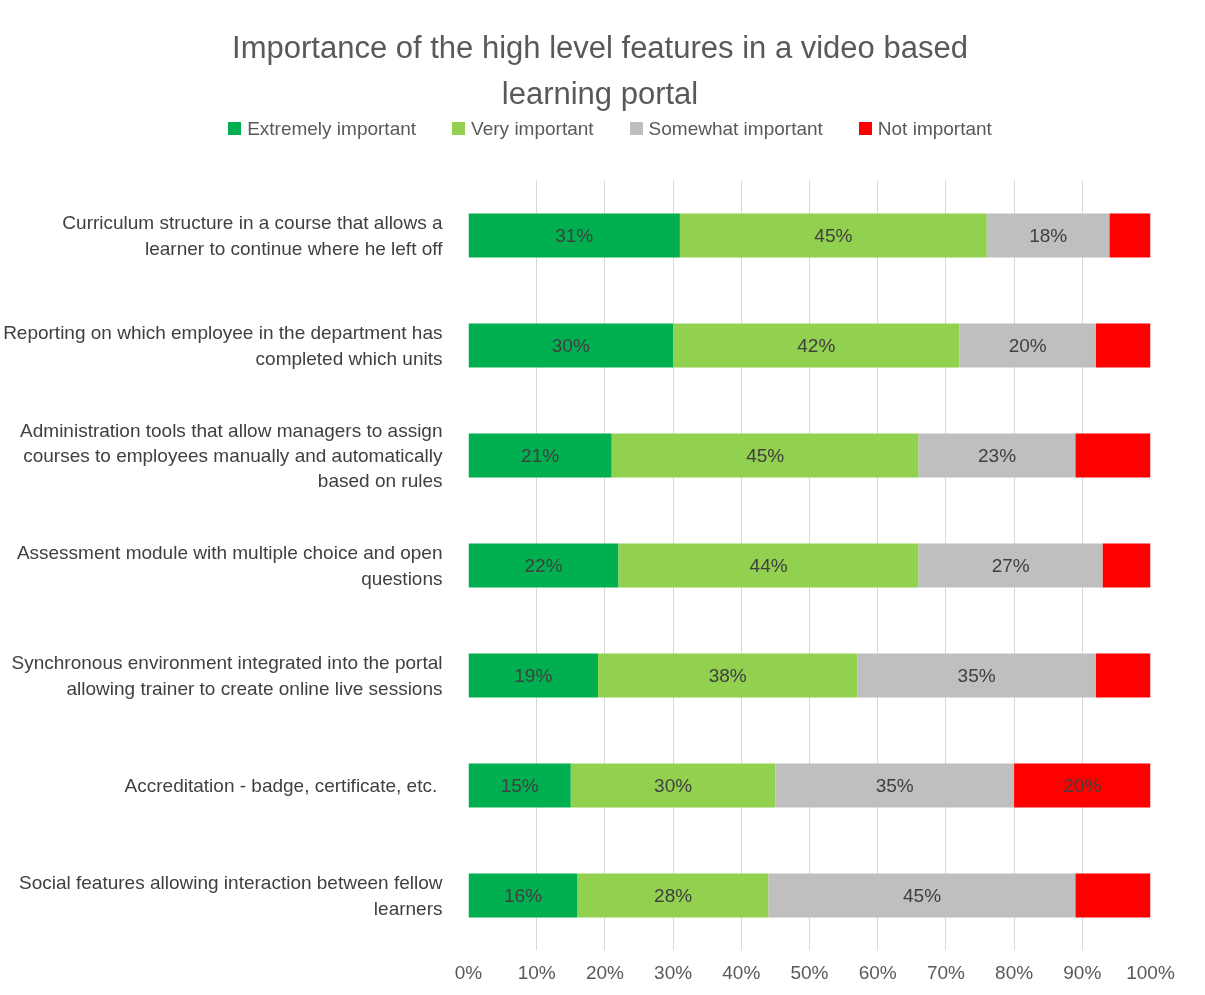 The height and width of the screenshot is (995, 1205). What do you see at coordinates (934, 129) in the screenshot?
I see `legend-label: Not important` at bounding box center [934, 129].